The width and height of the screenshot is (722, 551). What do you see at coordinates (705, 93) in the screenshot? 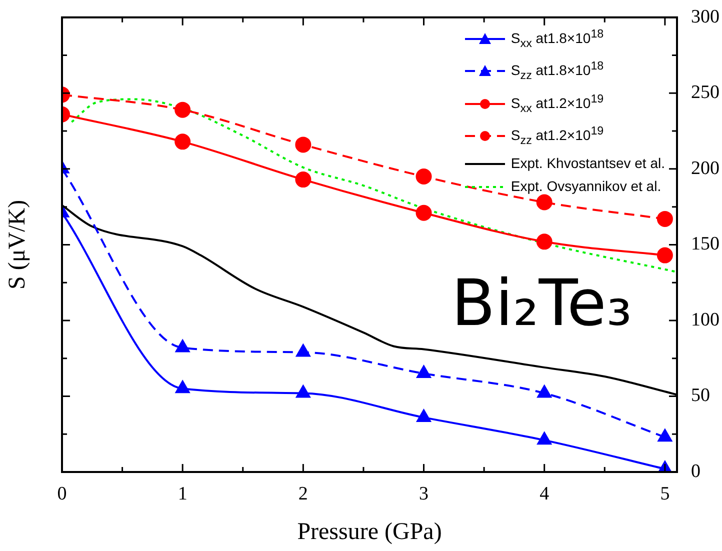
I see `y2-tick-label: 250` at bounding box center [705, 93].